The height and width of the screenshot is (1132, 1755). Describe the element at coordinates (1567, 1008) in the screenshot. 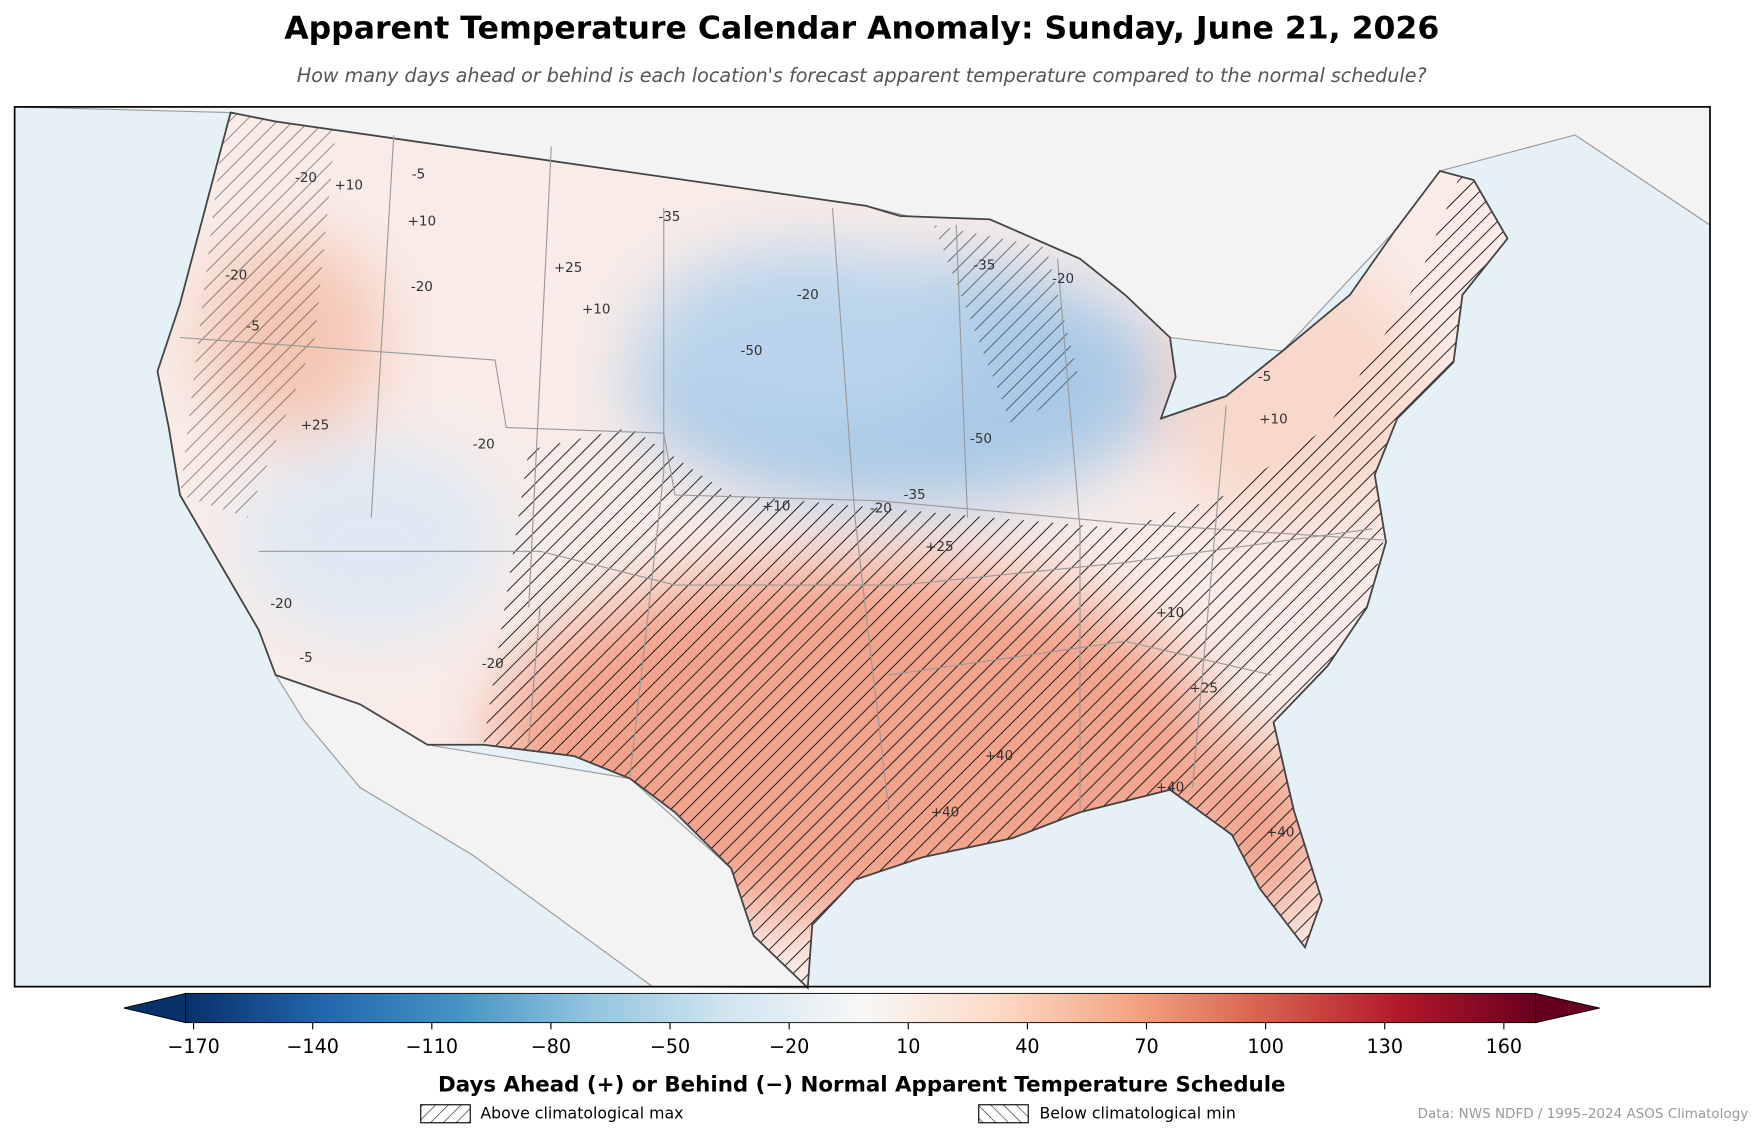

I see `colorbar-extend-high` at that location.